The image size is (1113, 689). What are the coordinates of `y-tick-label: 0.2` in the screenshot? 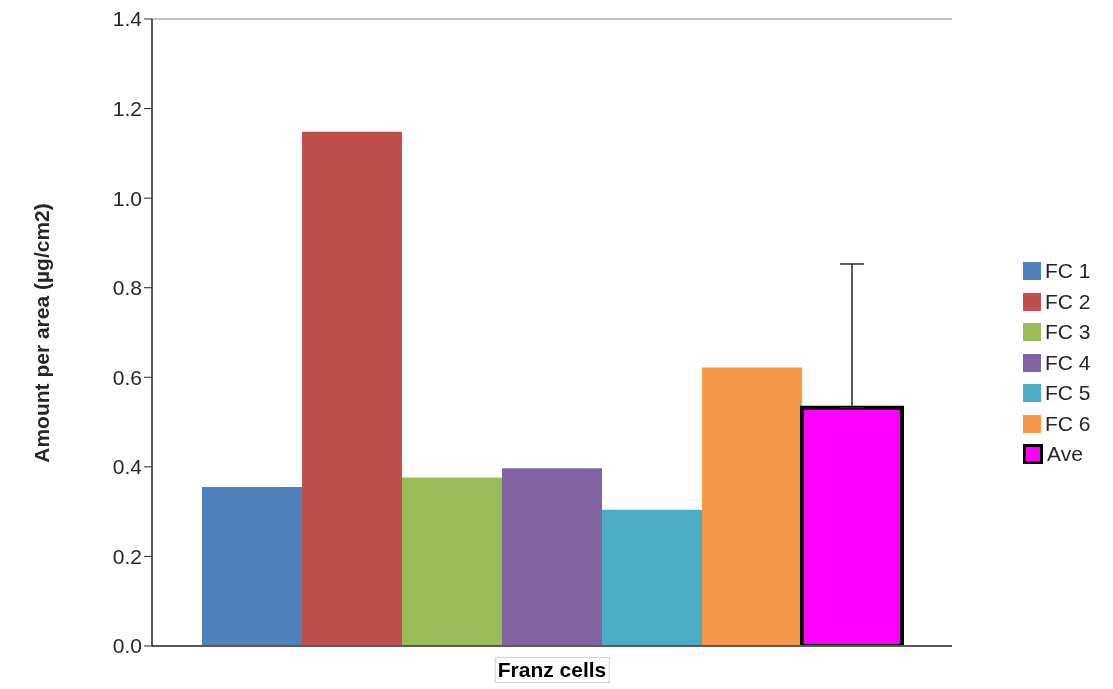 It's located at (127, 556).